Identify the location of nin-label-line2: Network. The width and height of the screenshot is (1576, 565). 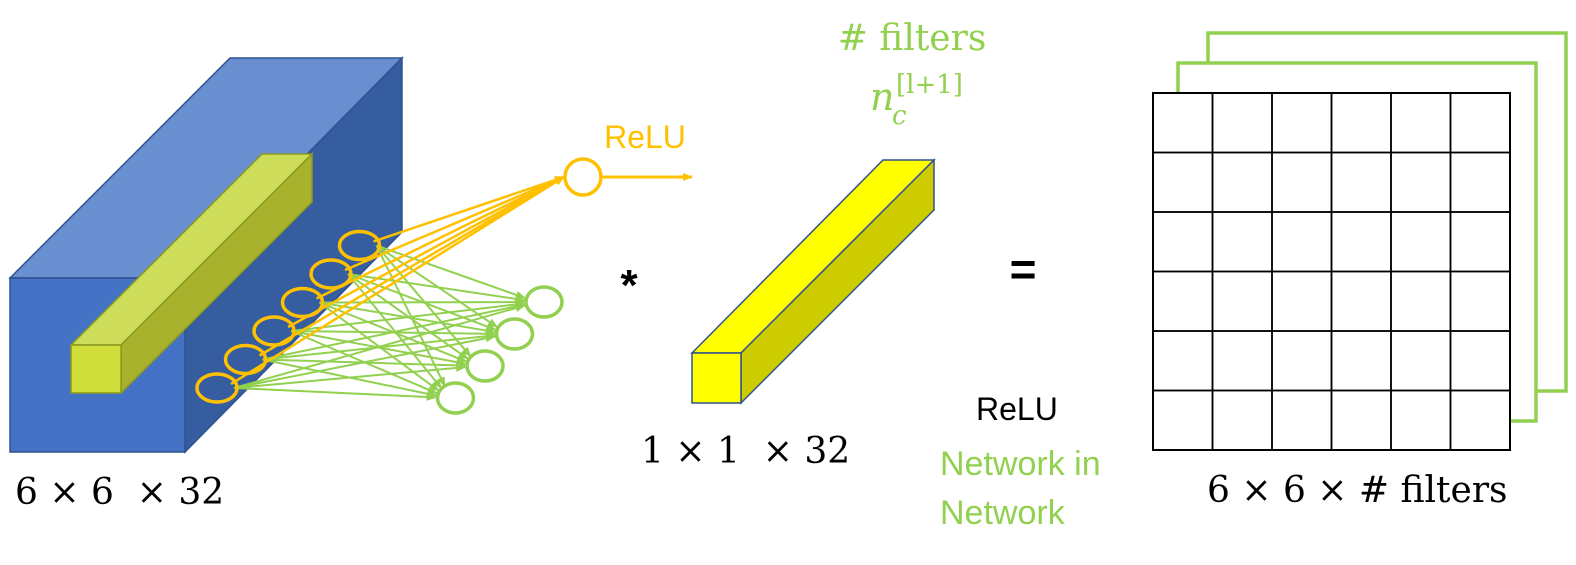
(1003, 513).